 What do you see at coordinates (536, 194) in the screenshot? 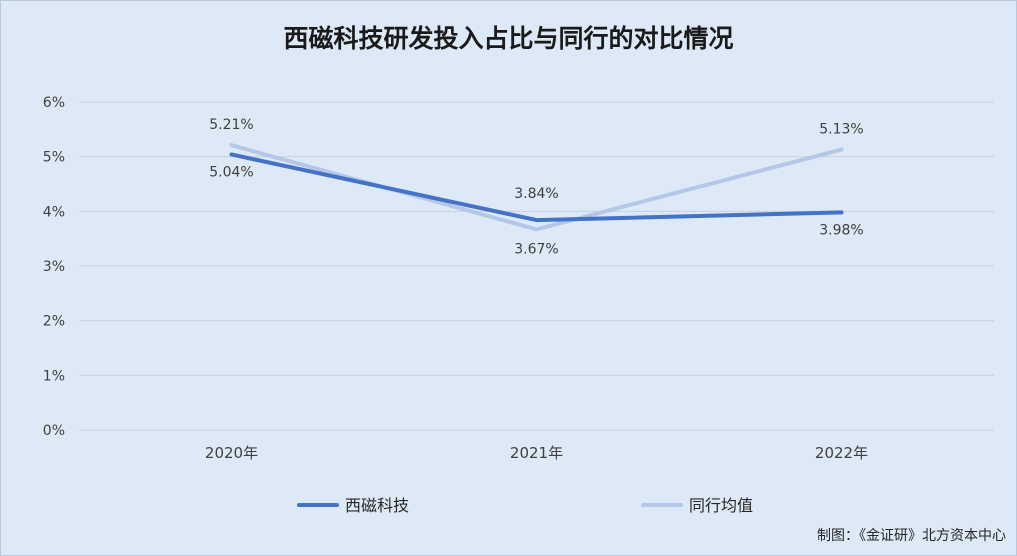
I see `data-label: 3.84%` at bounding box center [536, 194].